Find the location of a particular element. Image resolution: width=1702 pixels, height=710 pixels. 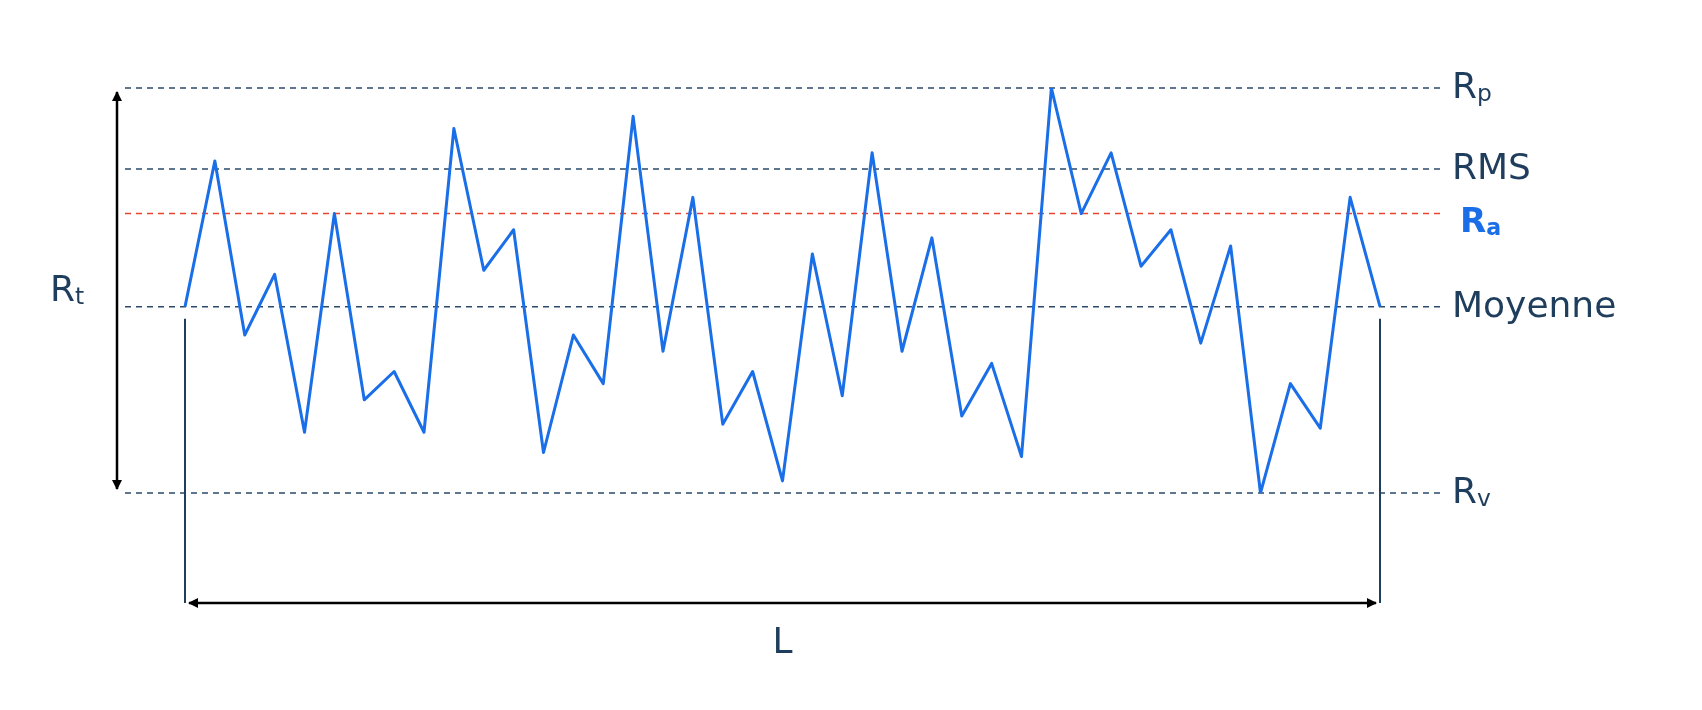

ref-line-label: R$_{v}$ is located at coordinates (1472, 491).